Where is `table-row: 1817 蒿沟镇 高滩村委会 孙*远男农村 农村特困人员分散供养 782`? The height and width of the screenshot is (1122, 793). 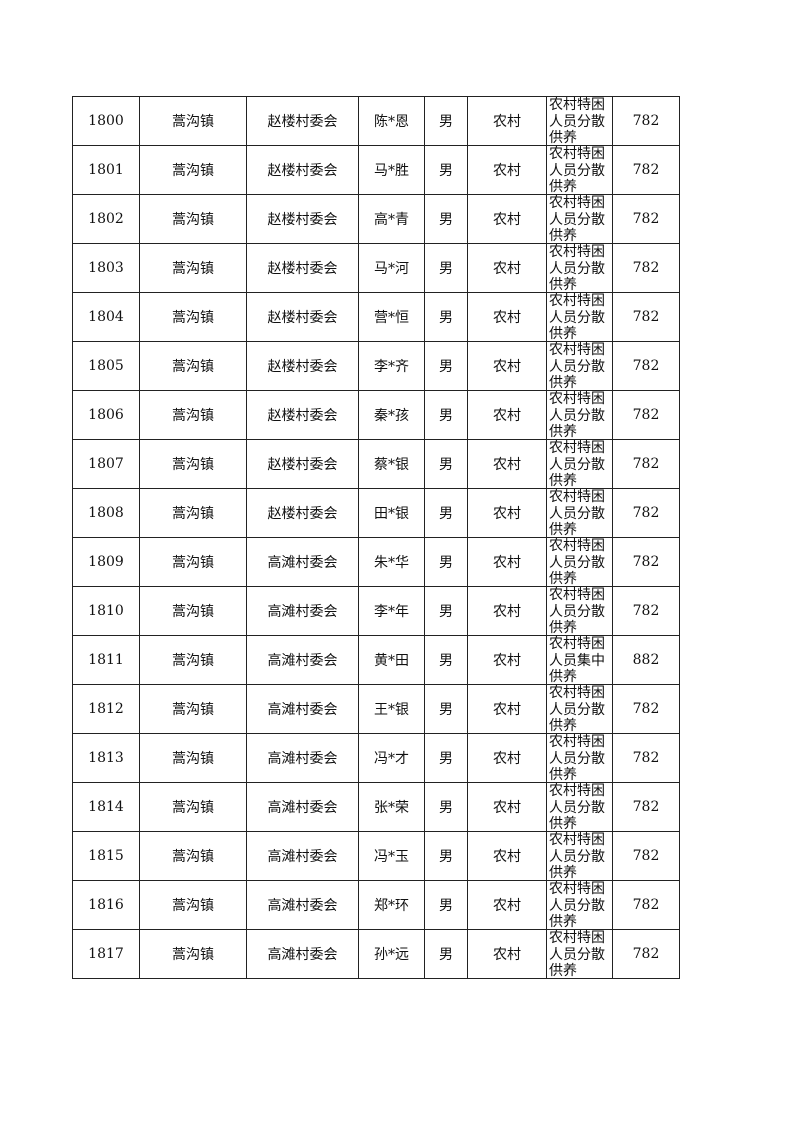 table-row: 1817 蒿沟镇 高滩村委会 孙*远男农村 农村特困人员分散供养 782 is located at coordinates (376, 954).